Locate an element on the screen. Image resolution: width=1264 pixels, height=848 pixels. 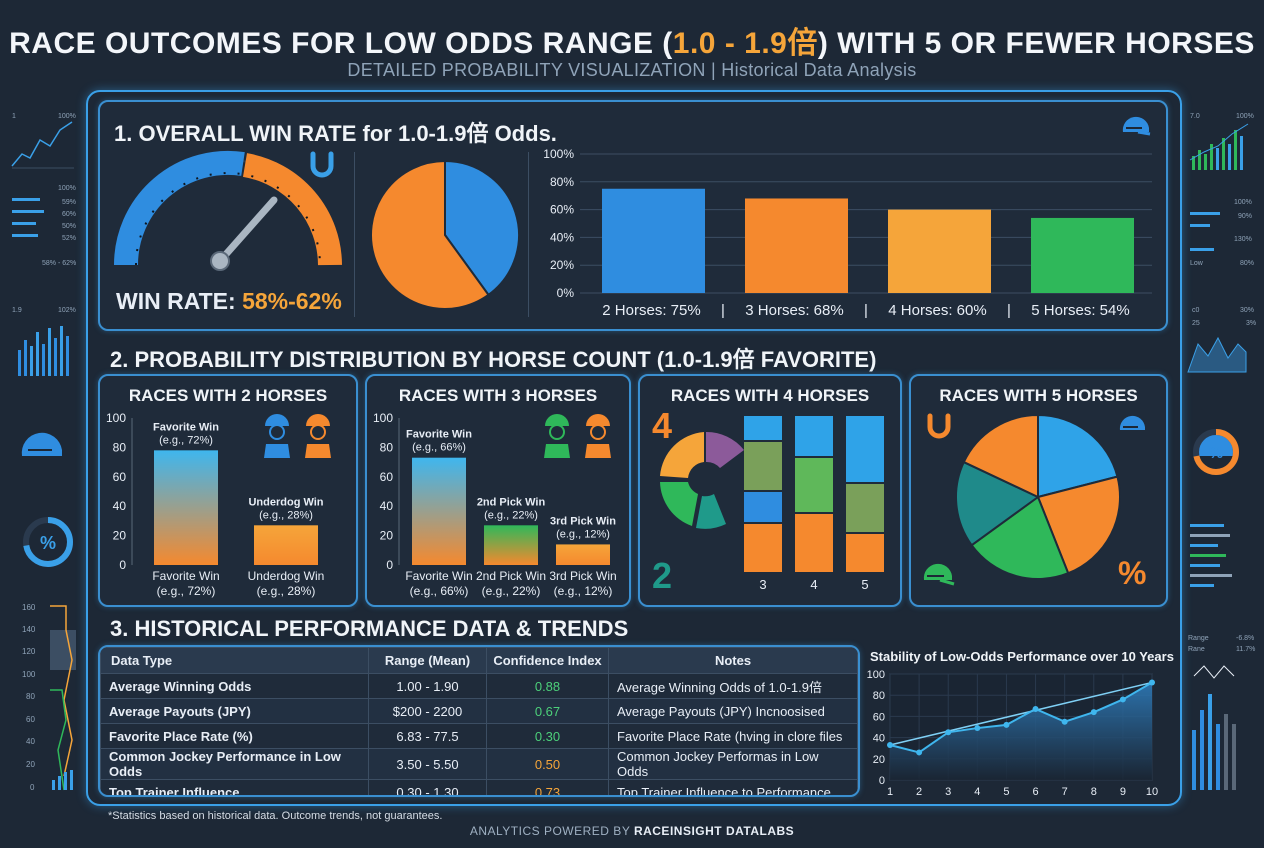
donut-segment is located at coordinates (725, 449).